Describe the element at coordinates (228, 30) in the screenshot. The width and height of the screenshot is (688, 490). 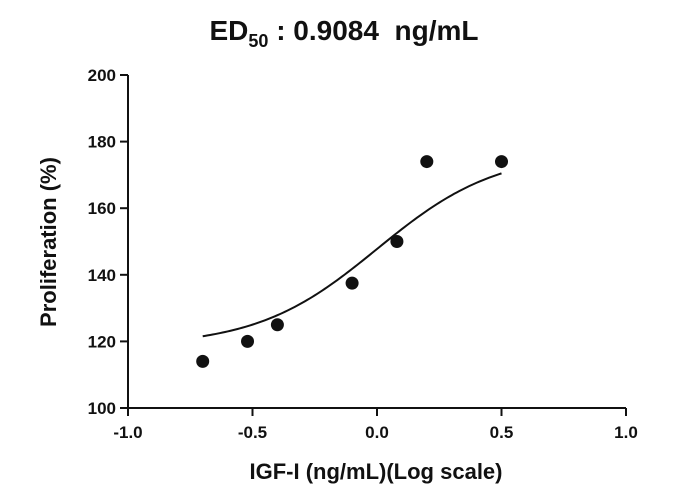
I see `chart-title-prefix: ED` at that location.